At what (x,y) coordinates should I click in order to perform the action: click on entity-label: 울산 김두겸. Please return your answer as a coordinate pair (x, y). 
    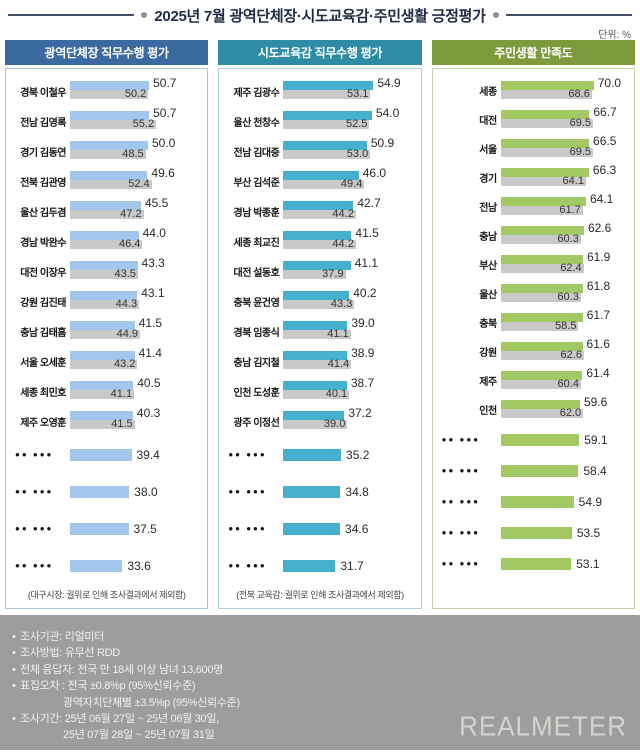
    Looking at the image, I should click on (43, 213).